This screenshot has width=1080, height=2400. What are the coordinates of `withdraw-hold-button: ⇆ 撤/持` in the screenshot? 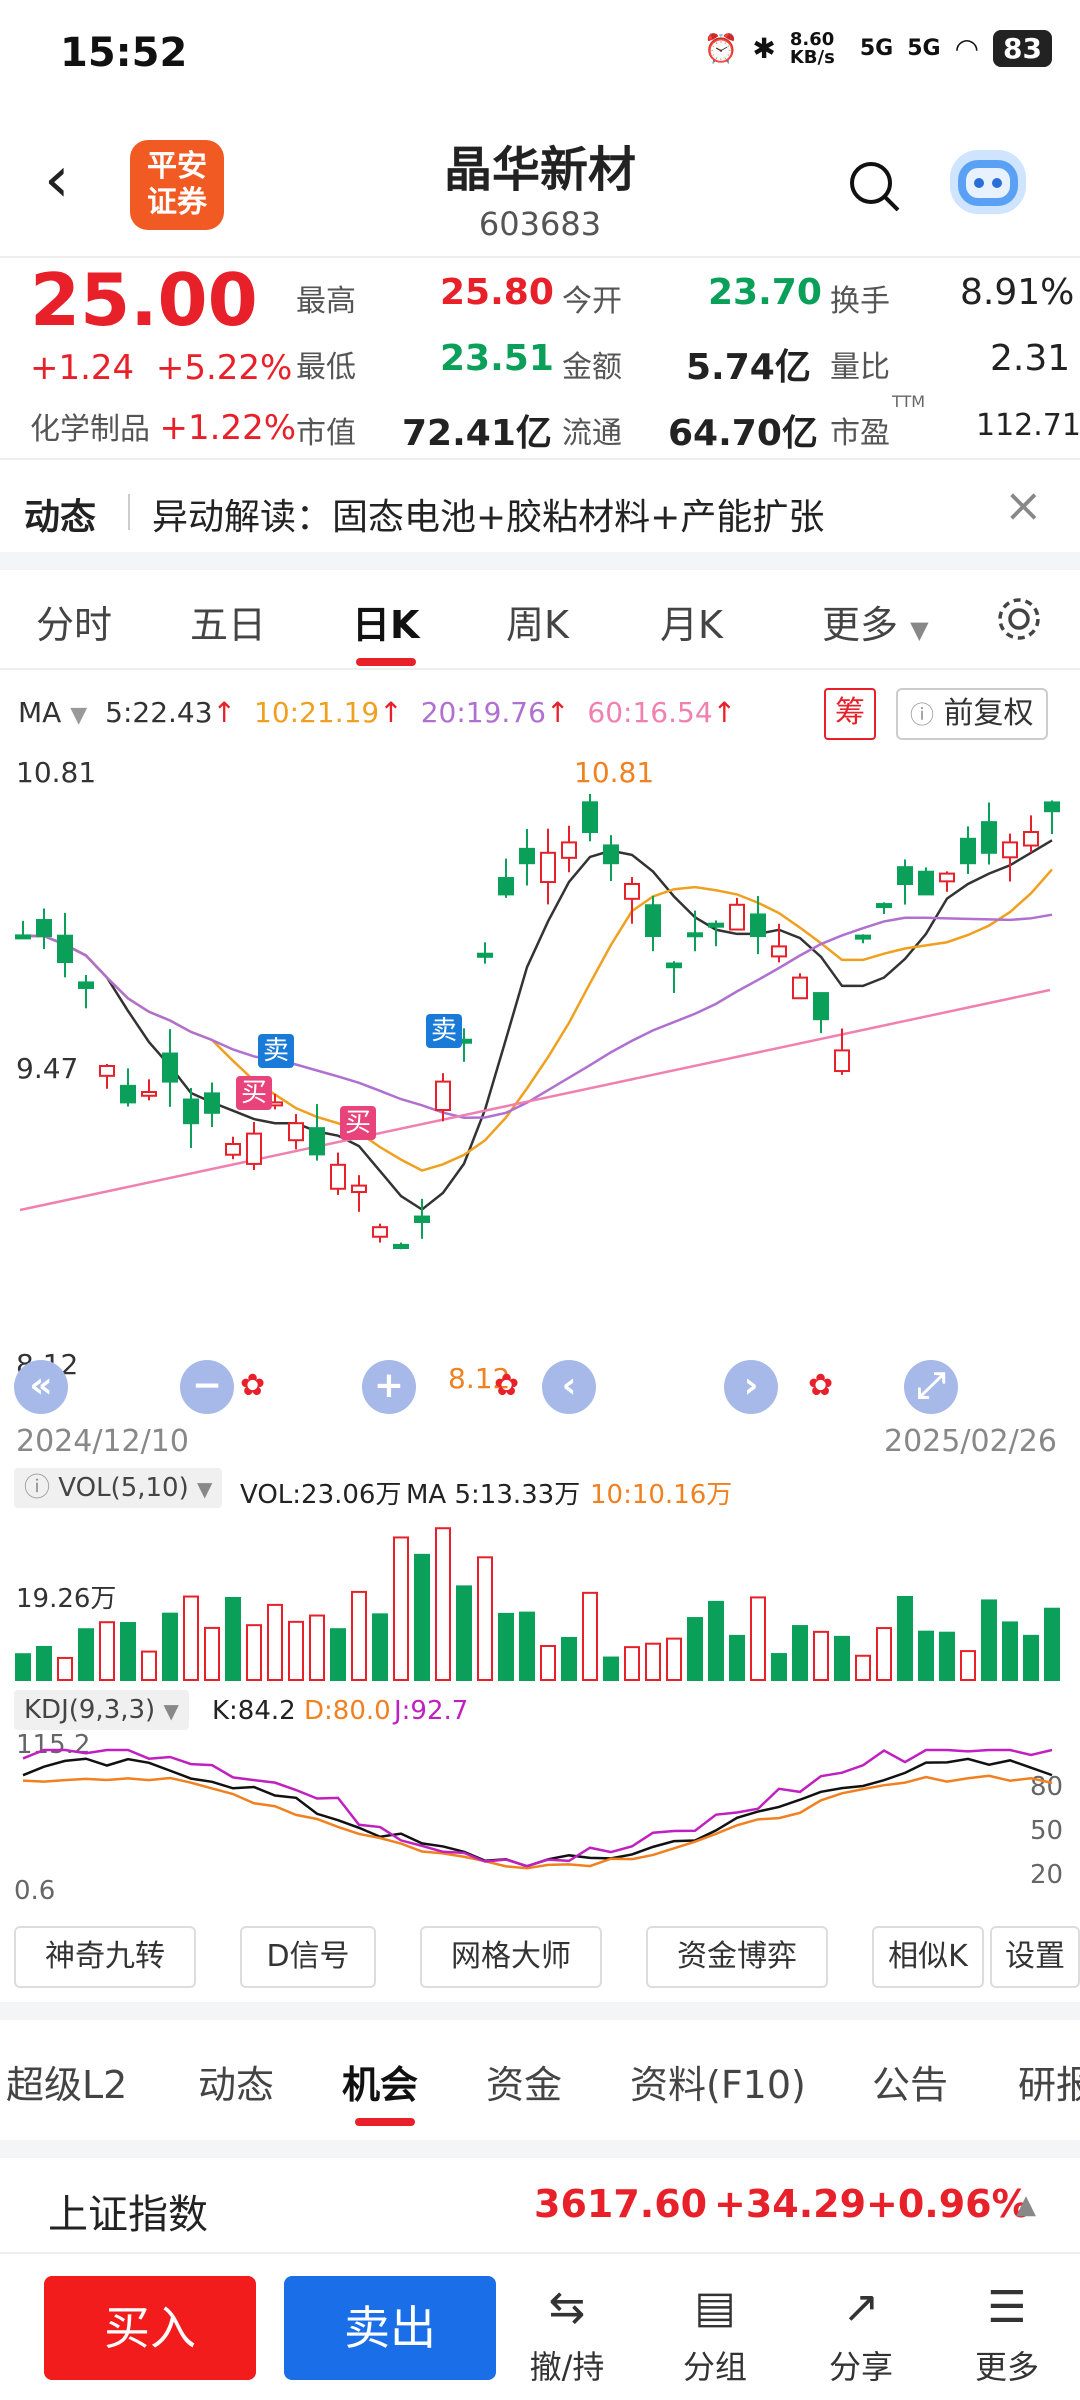 It's located at (567, 2334).